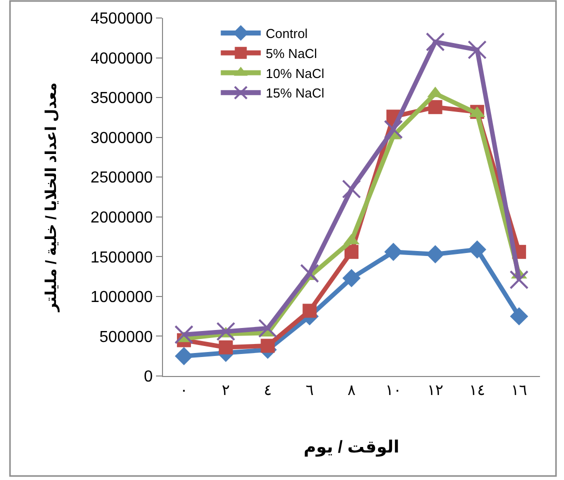  What do you see at coordinates (121, 178) in the screenshot?
I see `y-tick-label: 2500000` at bounding box center [121, 178].